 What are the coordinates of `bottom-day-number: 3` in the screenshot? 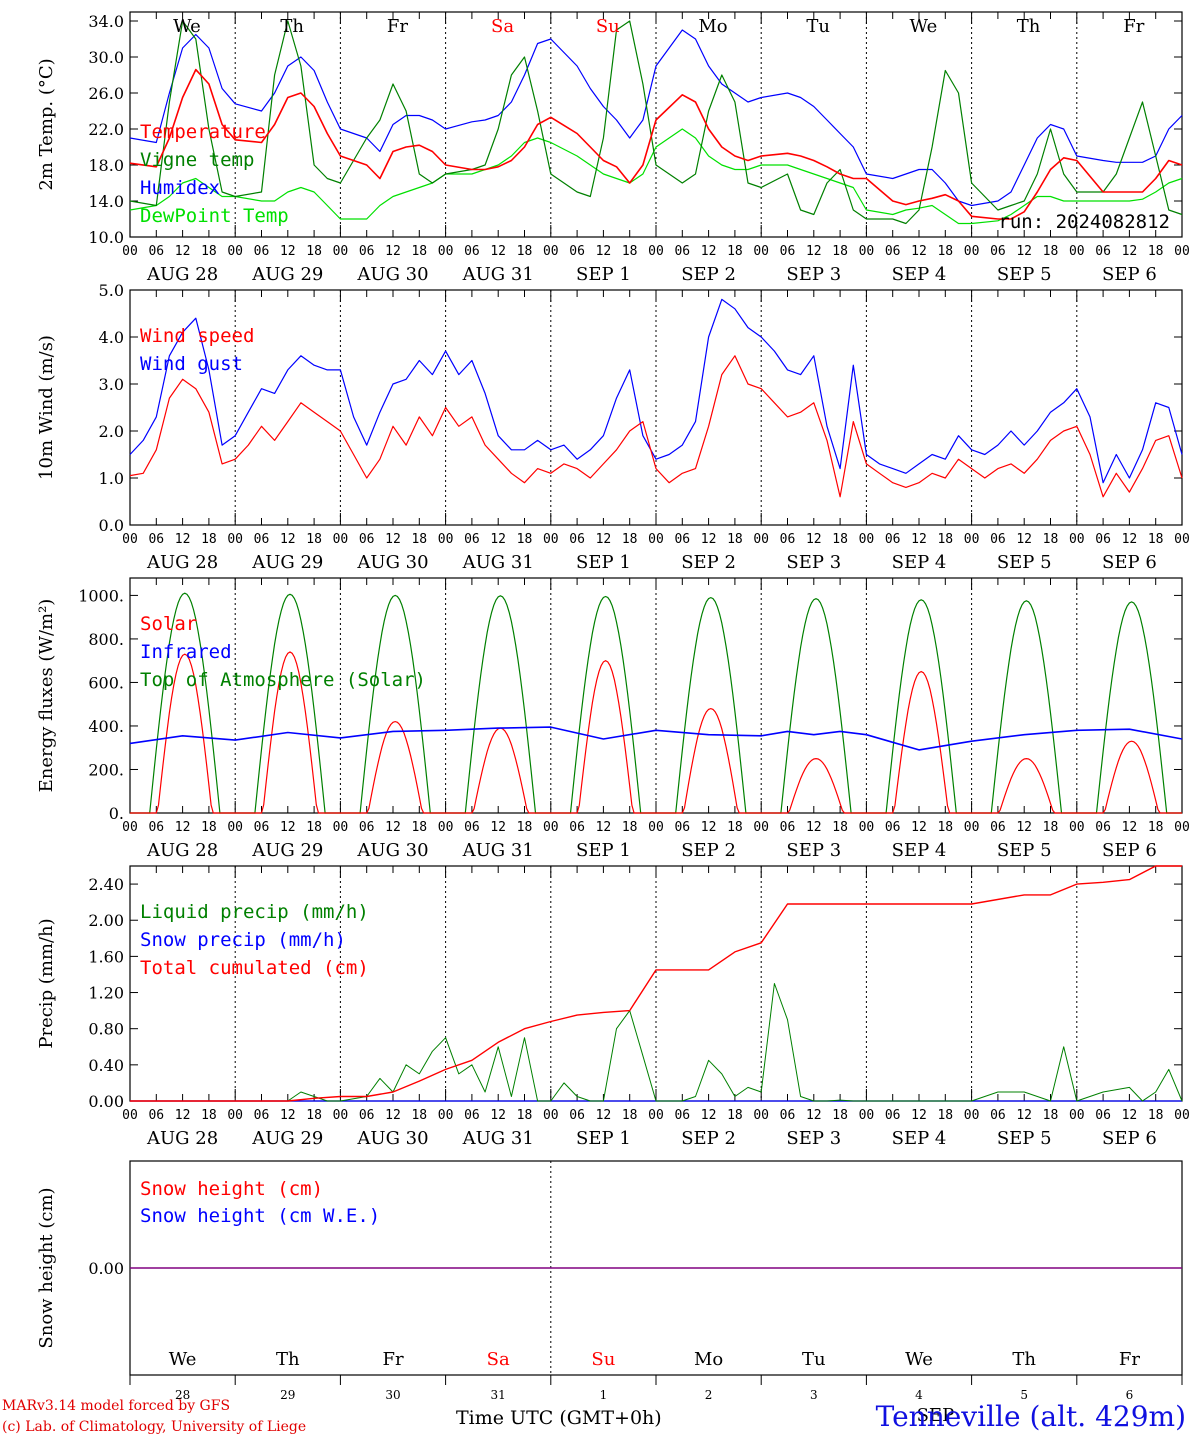 It's located at (814, 1395).